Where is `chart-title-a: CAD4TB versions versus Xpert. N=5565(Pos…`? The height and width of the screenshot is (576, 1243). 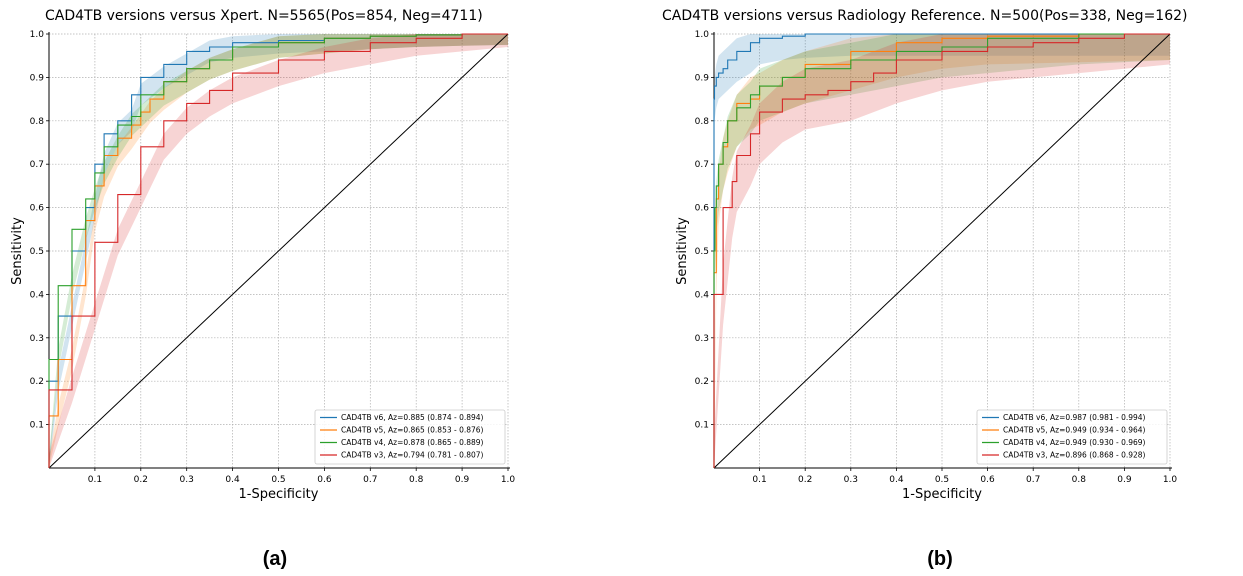
chart-title-a: CAD4TB versions versus Xpert. N=5565(Pos… is located at coordinates (264, 16).